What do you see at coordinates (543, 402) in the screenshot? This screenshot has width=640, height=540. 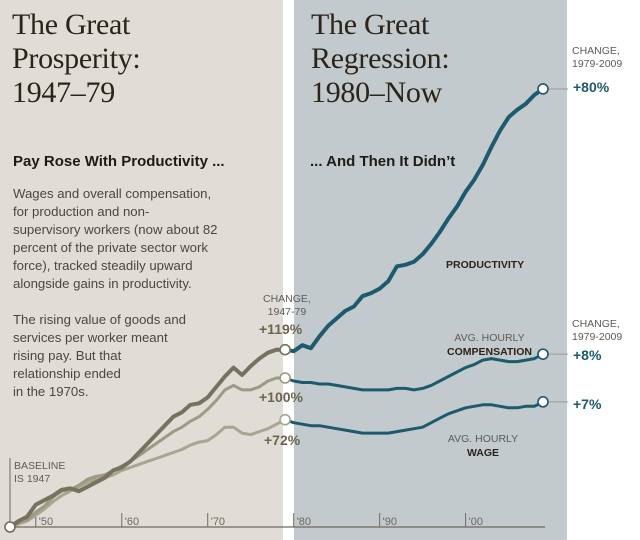 I see `wage-marker-2009` at bounding box center [543, 402].